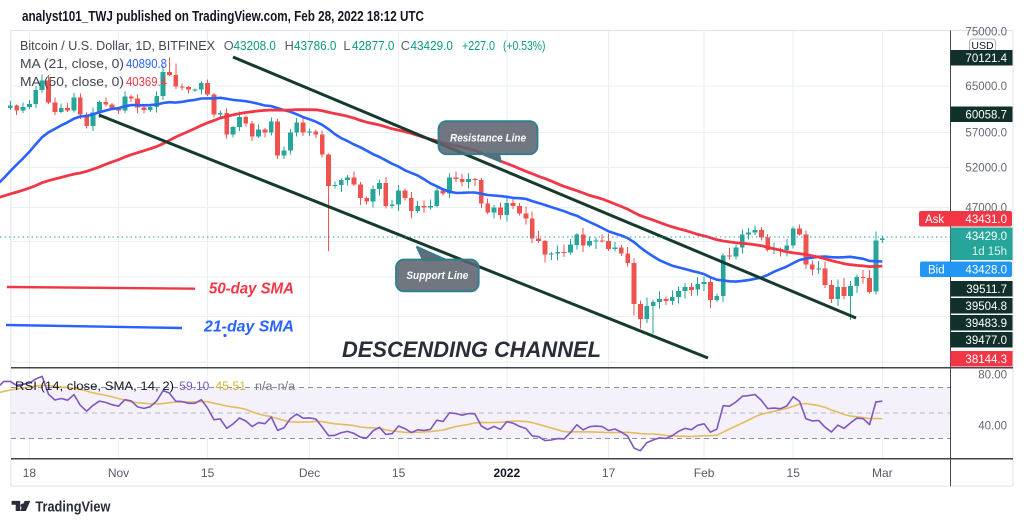 This screenshot has width=1024, height=525. I want to click on svg-text:Bitcoin / U.S. Dollar, 1D, BIT: Bitcoin / U.S. Dollar, 1D, BITFINEX, so click(117, 45).